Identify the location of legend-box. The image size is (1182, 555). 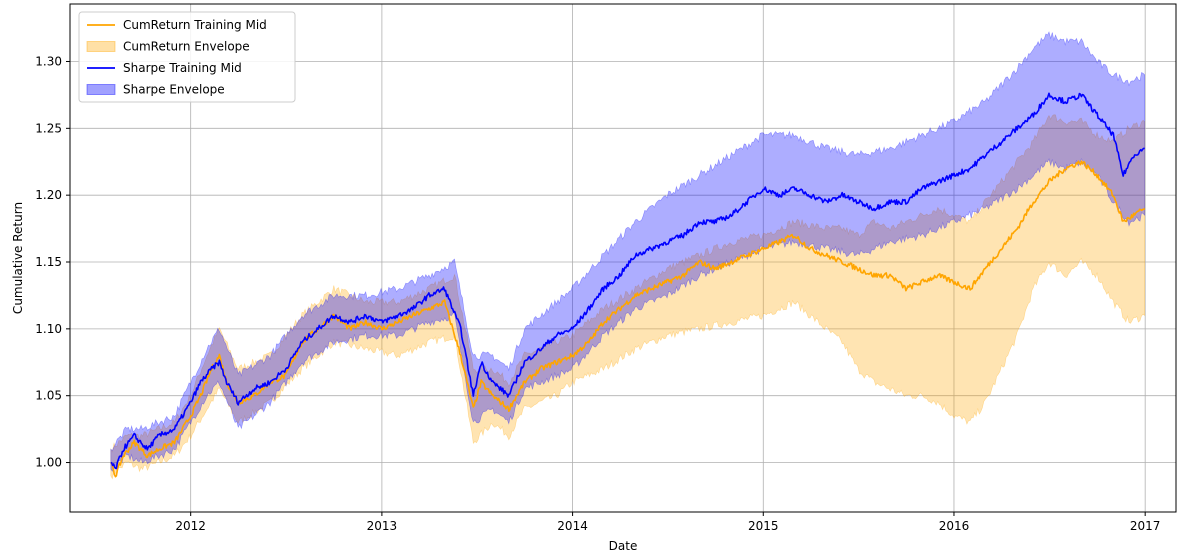
(187, 57).